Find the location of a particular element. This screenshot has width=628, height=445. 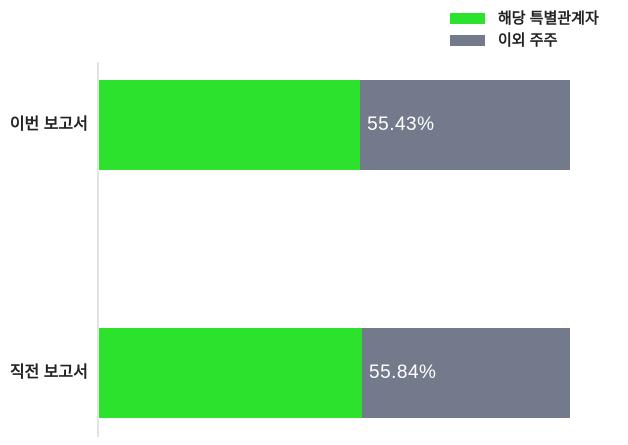

bar-value-label: 55.84% is located at coordinates (403, 372).